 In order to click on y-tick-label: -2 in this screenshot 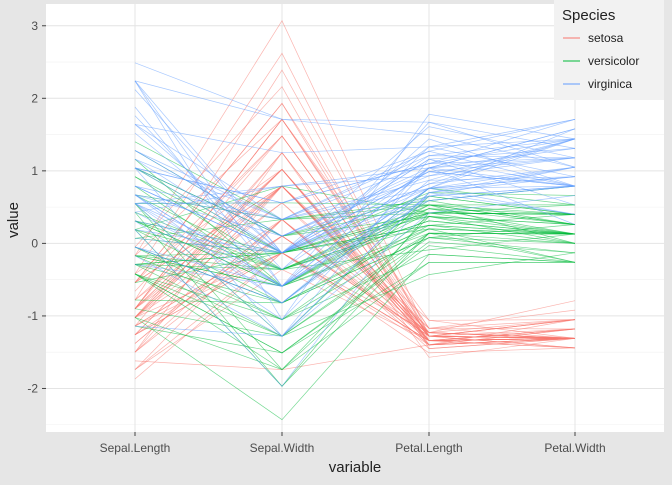, I will do `click(32, 388)`.